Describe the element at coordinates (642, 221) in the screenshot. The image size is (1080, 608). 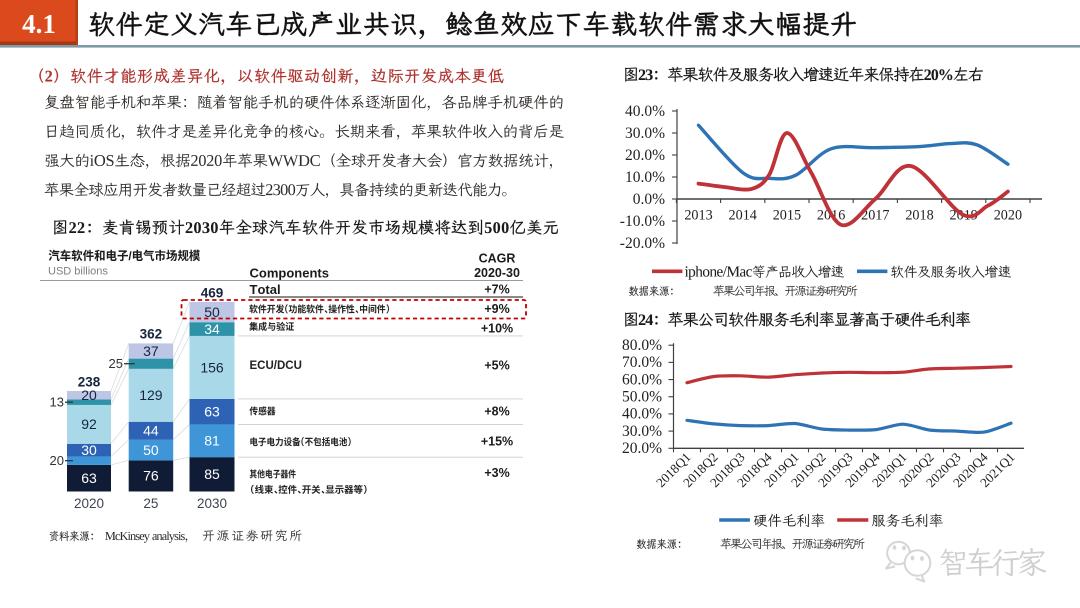
I see `svg-text: -10.0%` at that location.